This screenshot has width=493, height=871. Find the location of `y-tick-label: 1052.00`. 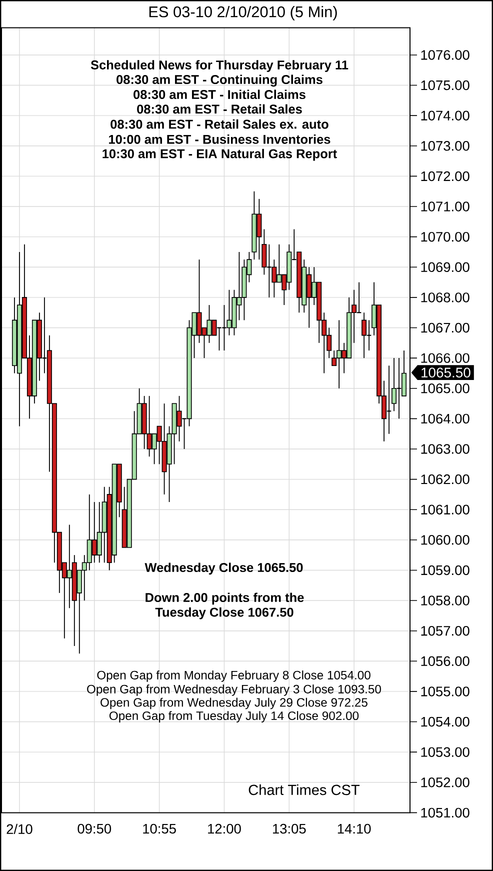

y-tick-label: 1052.00 is located at coordinates (445, 783).